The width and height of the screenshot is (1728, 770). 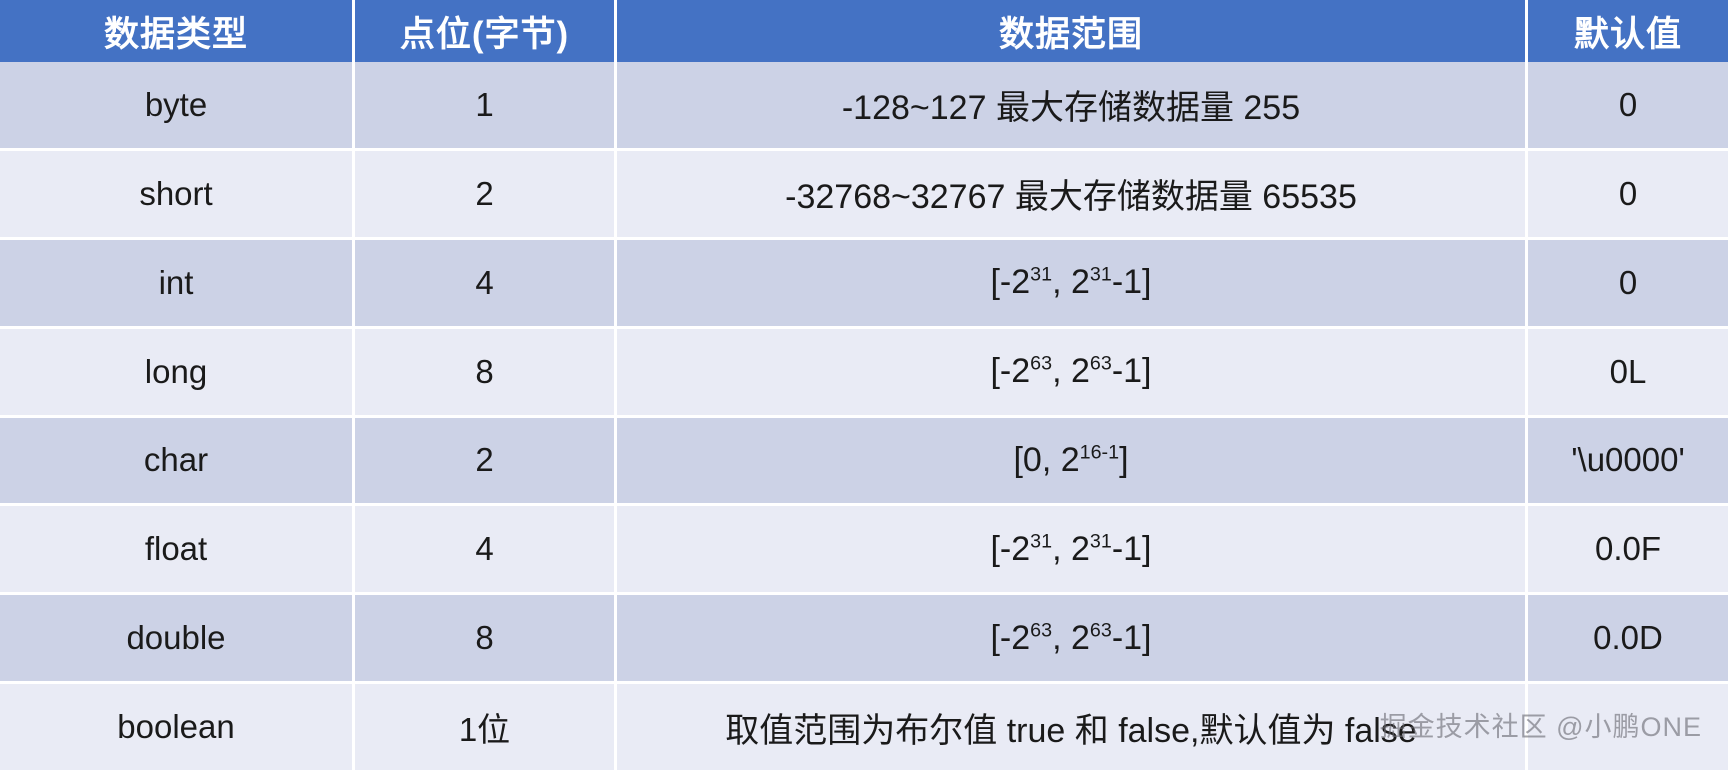 I want to click on cell-data-range: -128~127 最大存储数据量 255, so click(x=1072, y=106).